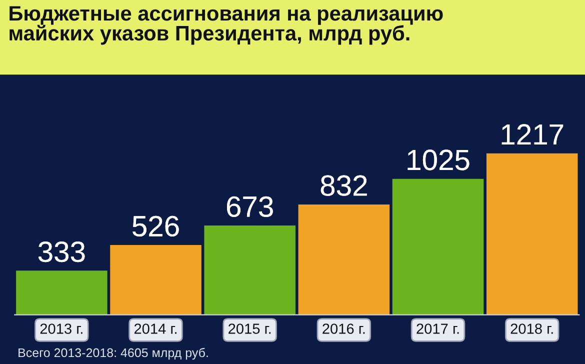  What do you see at coordinates (61, 329) in the screenshot?
I see `x-tick-label: 2013 г.` at bounding box center [61, 329].